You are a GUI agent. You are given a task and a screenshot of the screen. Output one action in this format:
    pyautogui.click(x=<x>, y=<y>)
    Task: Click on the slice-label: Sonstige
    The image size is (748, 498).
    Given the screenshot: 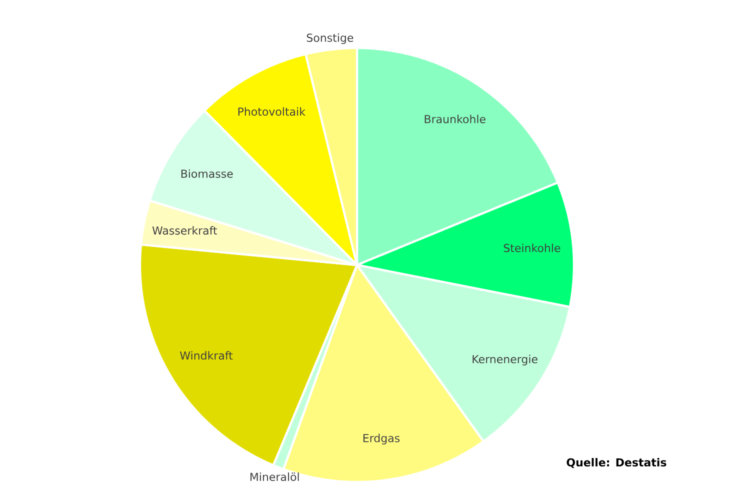 What is the action you would take?
    pyautogui.click(x=330, y=38)
    